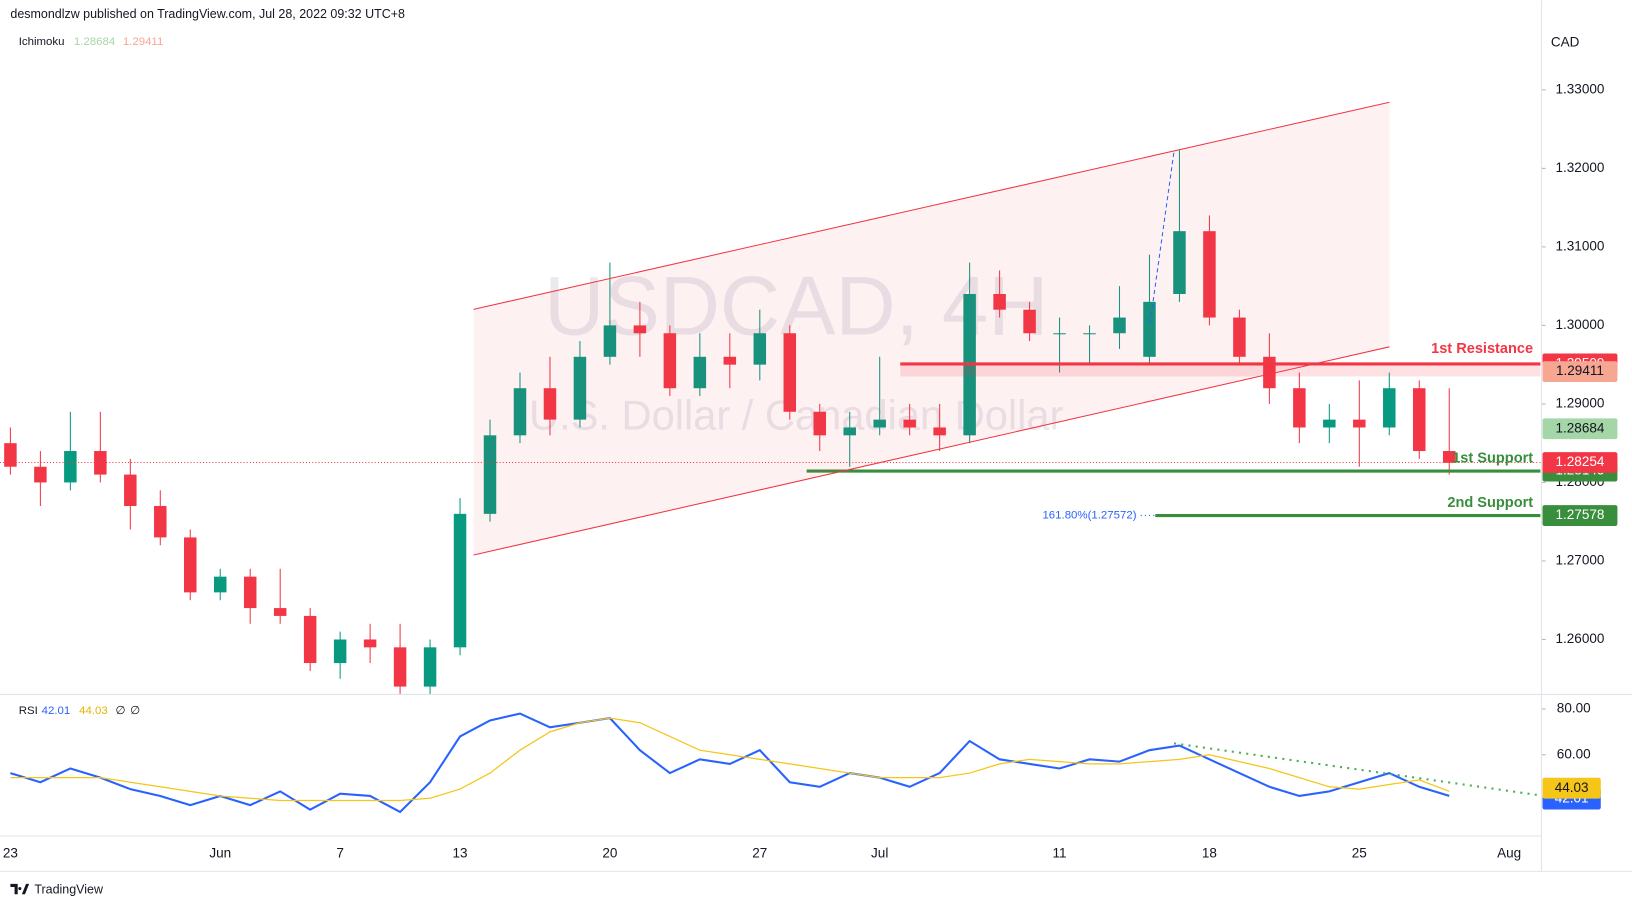  I want to click on y-tick-label: 60.00, so click(1574, 753).